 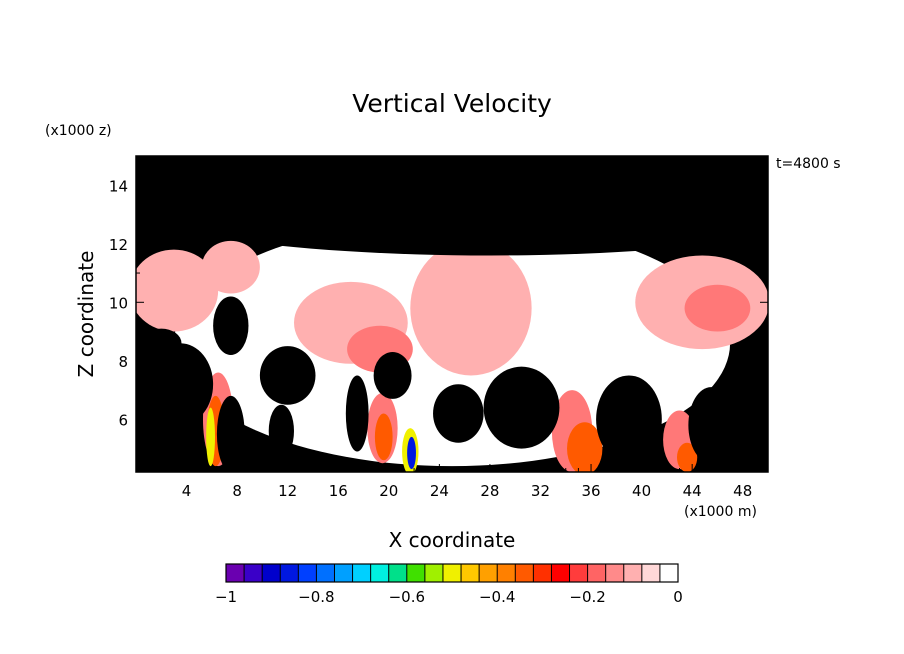 What do you see at coordinates (388, 491) in the screenshot?
I see `x-tick-label: 20` at bounding box center [388, 491].